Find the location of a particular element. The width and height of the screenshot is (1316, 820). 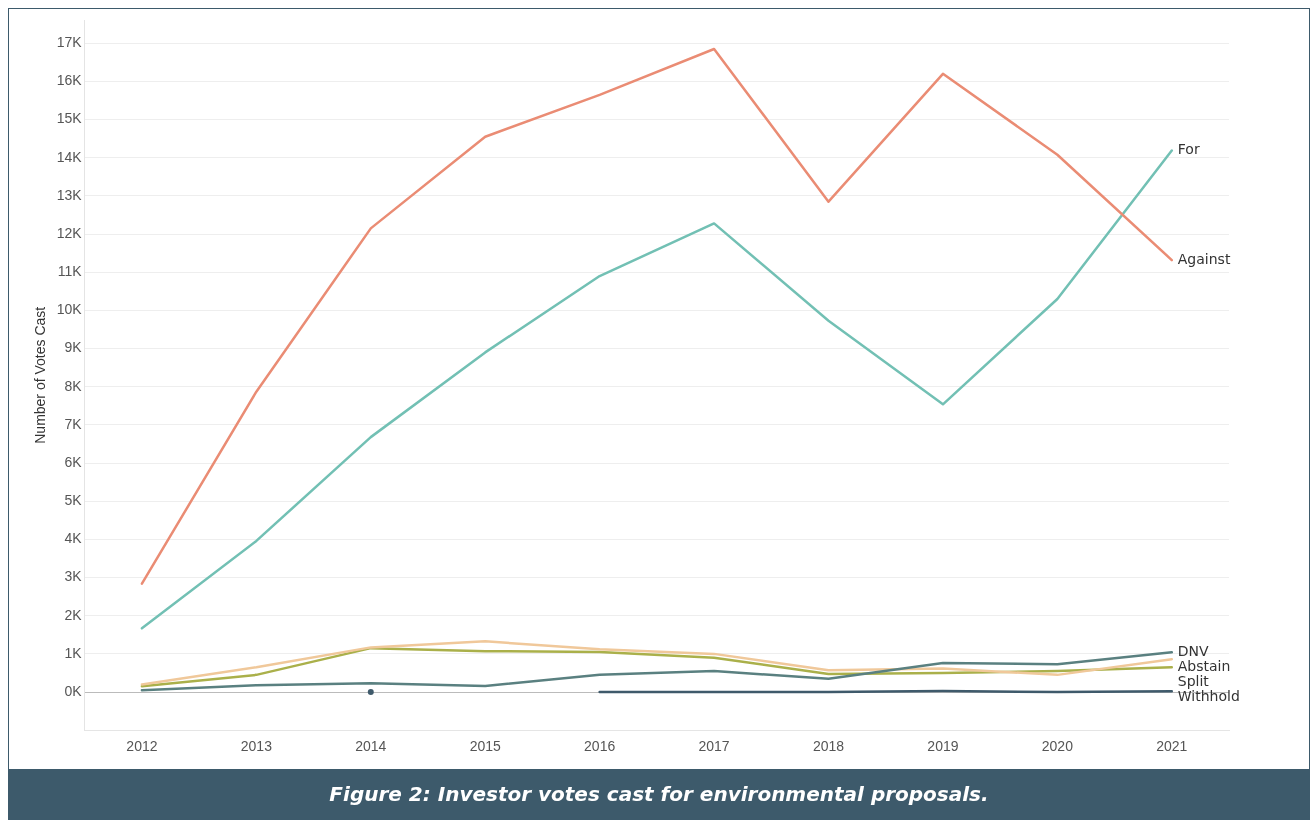

series-label: Split is located at coordinates (1193, 680).